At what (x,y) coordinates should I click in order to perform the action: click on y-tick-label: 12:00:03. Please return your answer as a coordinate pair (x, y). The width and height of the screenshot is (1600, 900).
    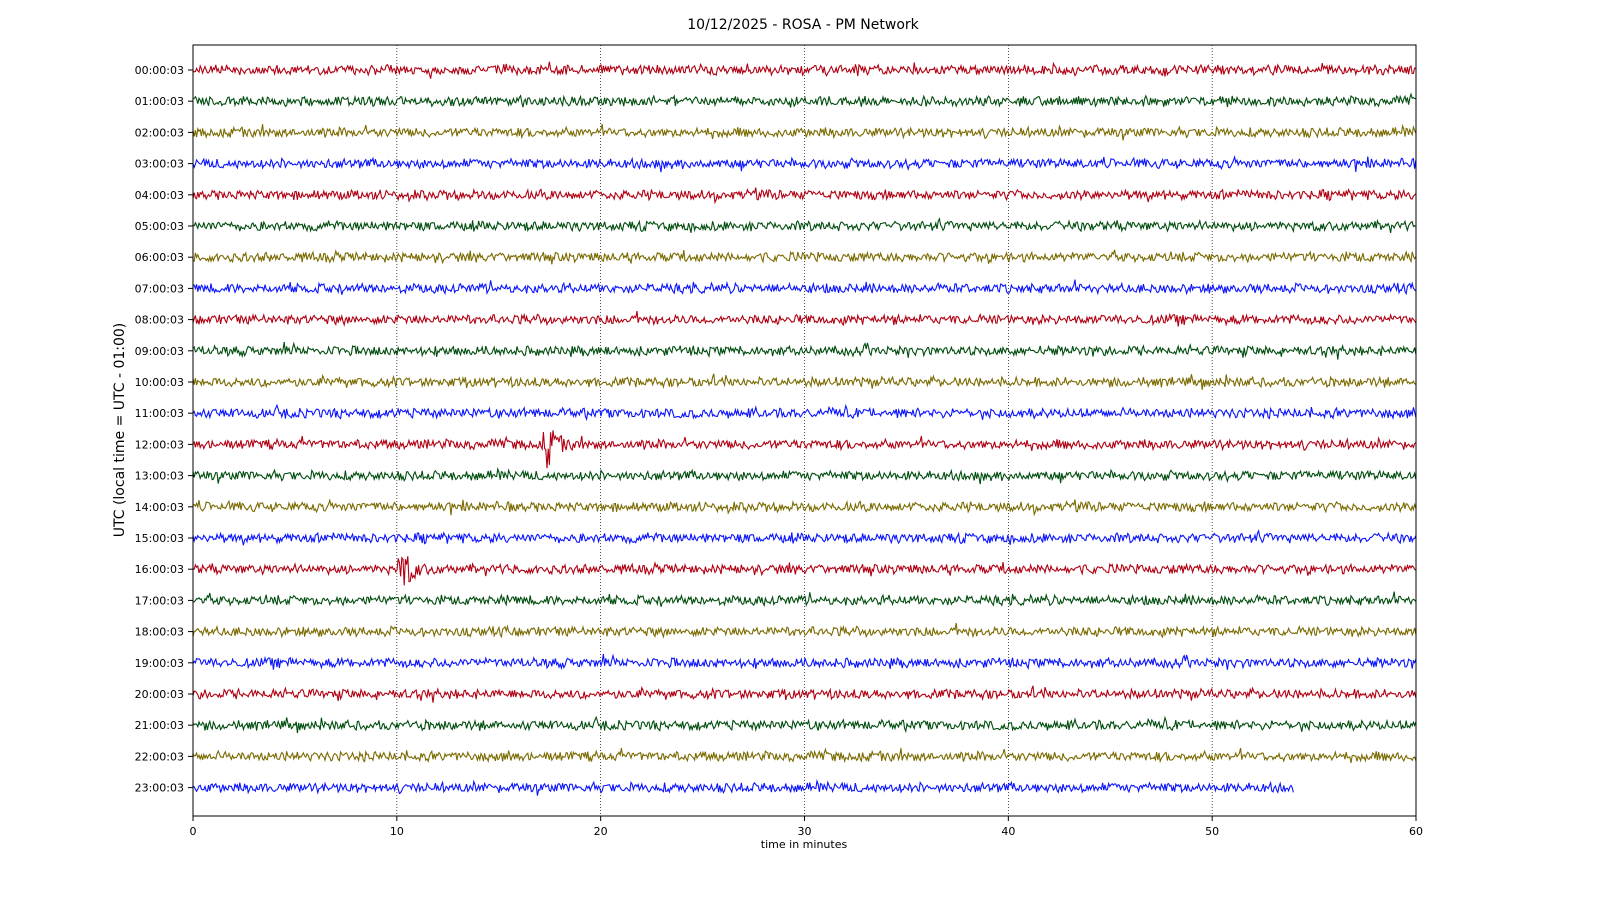
    Looking at the image, I should click on (159, 444).